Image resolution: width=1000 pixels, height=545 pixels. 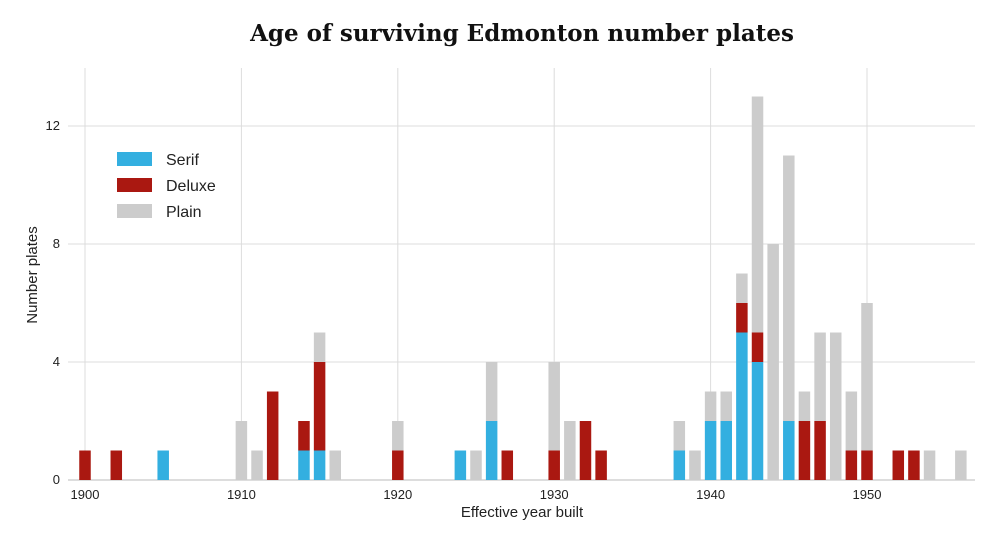 What do you see at coordinates (272, 435) in the screenshot?
I see `bar-deluxe-1912` at bounding box center [272, 435].